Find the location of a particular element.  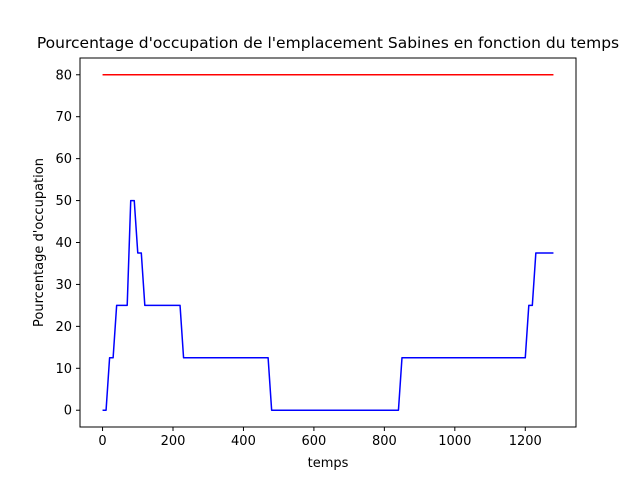

y-tick-label: 70 is located at coordinates (63, 117).